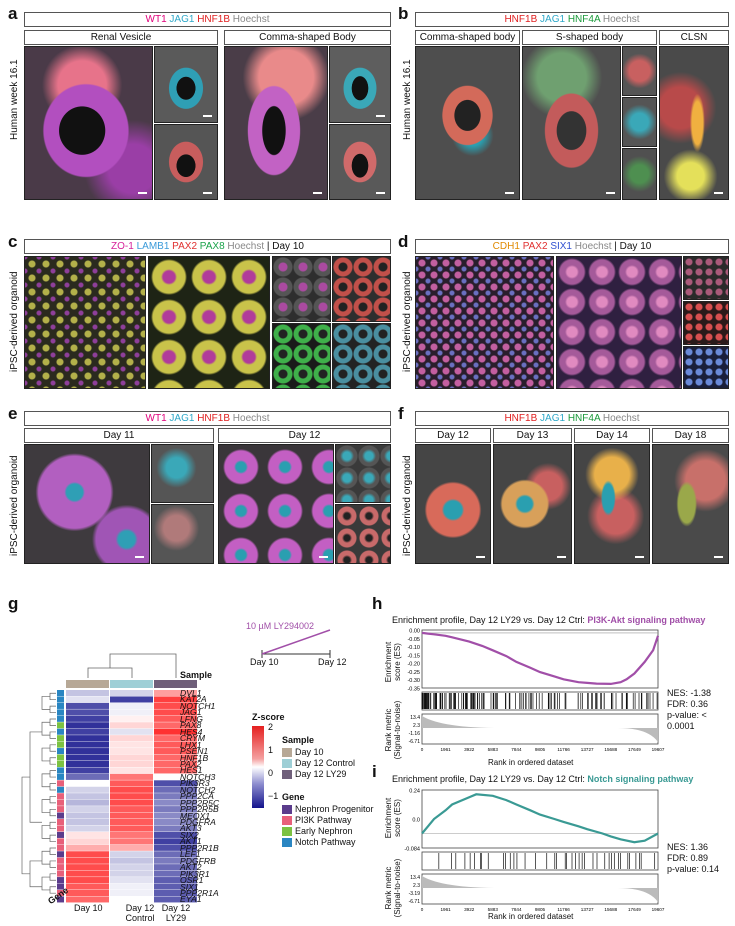 This screenshot has height=926, width=735. What do you see at coordinates (587, 909) in the screenshot?
I see `x-tick-label: 13727` at bounding box center [587, 909].